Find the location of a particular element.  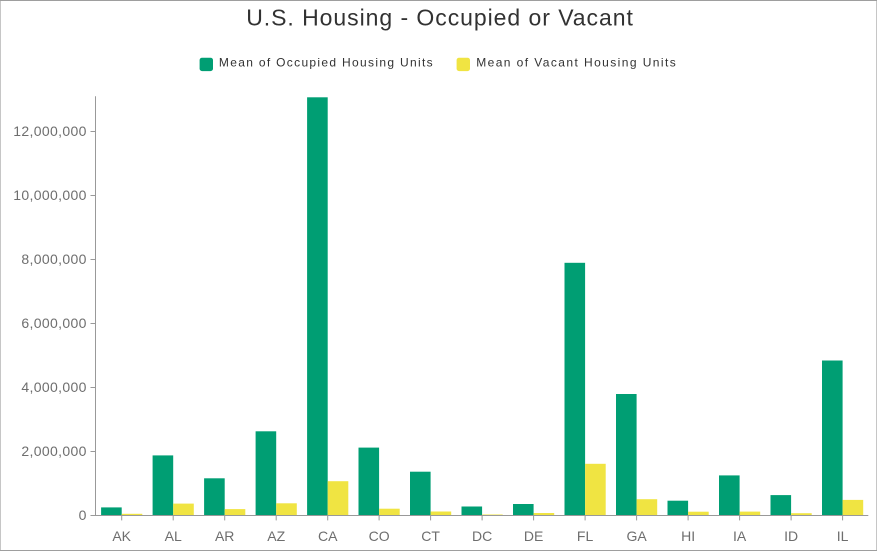

svg-text: Mean of Occupied Housing Units is located at coordinates (326, 62).